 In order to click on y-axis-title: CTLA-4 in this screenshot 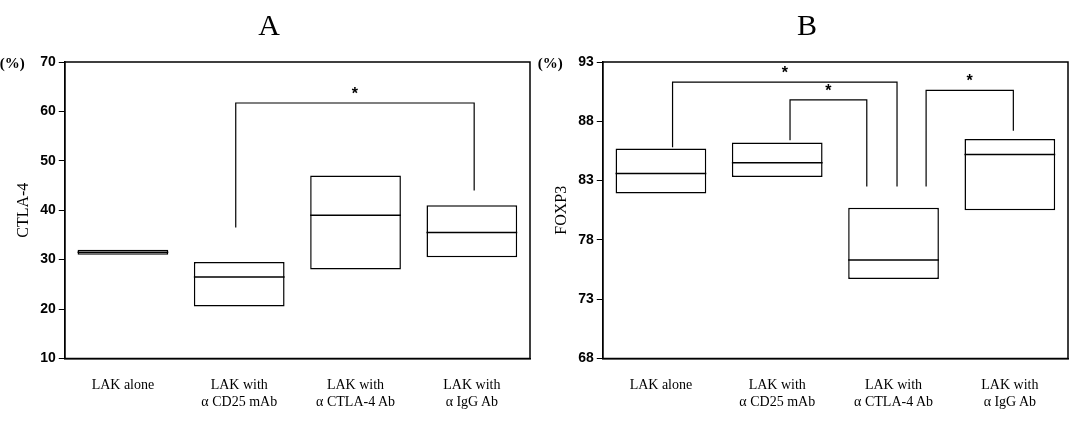, I will do `click(22, 210)`.